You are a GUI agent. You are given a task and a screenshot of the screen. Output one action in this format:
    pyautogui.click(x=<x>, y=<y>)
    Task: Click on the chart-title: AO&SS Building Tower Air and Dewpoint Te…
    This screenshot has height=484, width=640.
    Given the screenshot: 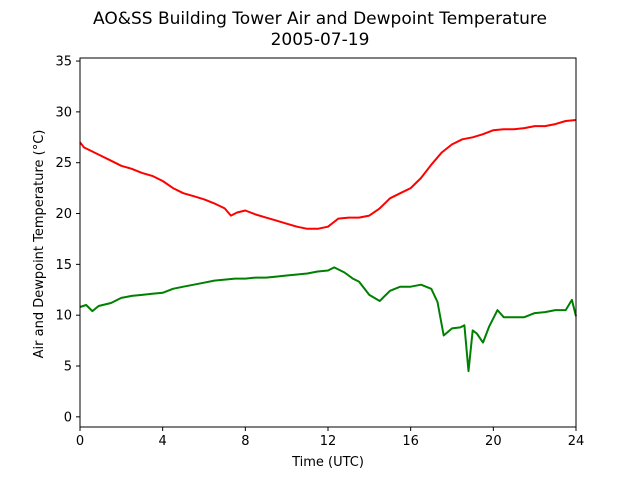 What is the action you would take?
    pyautogui.click(x=320, y=19)
    